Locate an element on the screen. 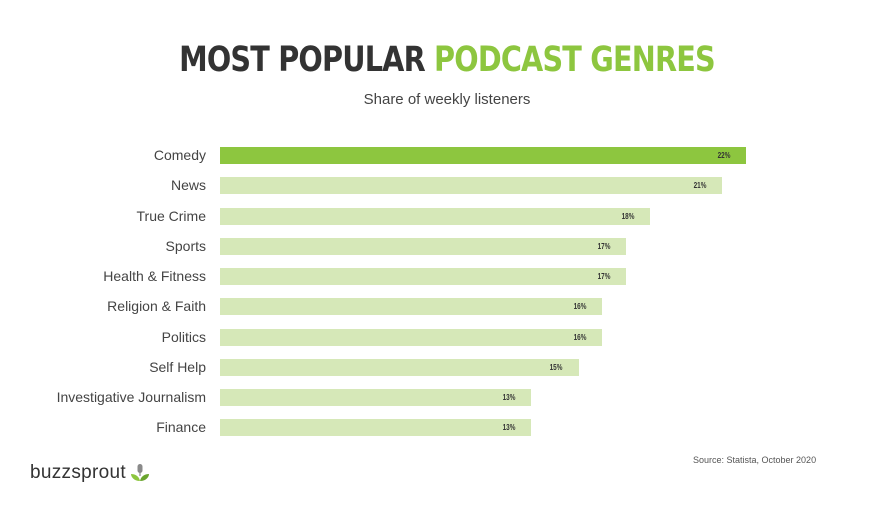 Image resolution: width=894 pixels, height=513 pixels. category-label: Comedy is located at coordinates (179, 155).